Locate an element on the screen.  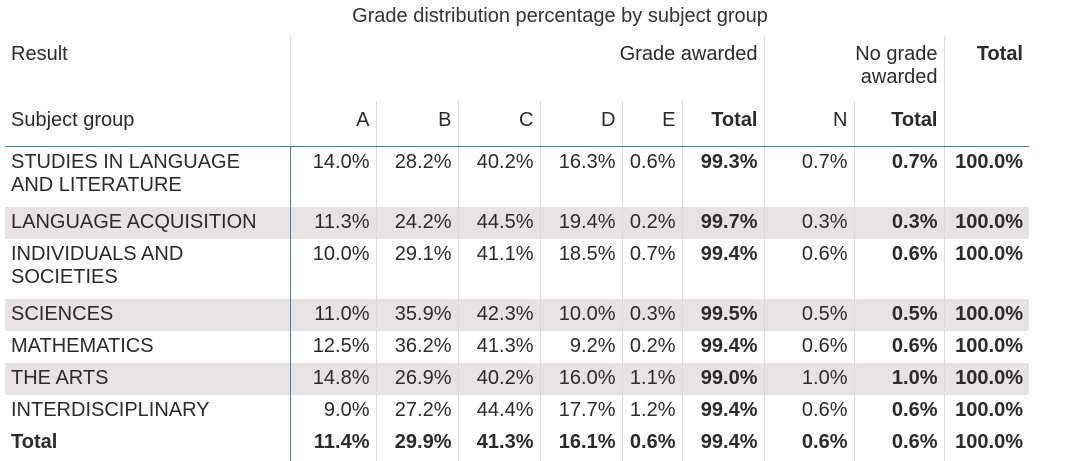
total-row-label: Total is located at coordinates (34, 442).